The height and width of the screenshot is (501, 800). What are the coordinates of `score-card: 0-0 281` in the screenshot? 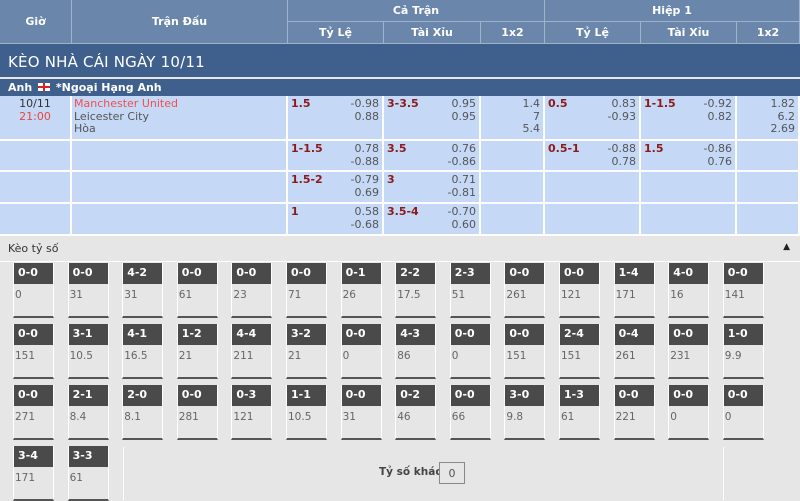 It's located at (197, 412).